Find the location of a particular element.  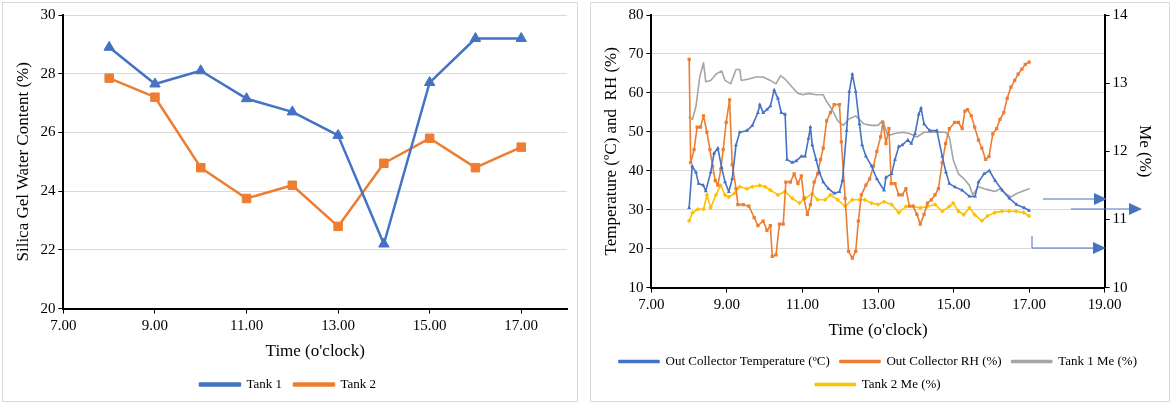

y-tick-label: 40 is located at coordinates (636, 169).